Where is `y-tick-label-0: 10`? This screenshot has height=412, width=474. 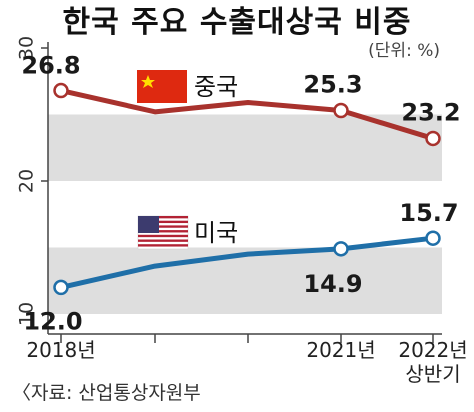
y-tick-label-0: 10 is located at coordinates (27, 314).